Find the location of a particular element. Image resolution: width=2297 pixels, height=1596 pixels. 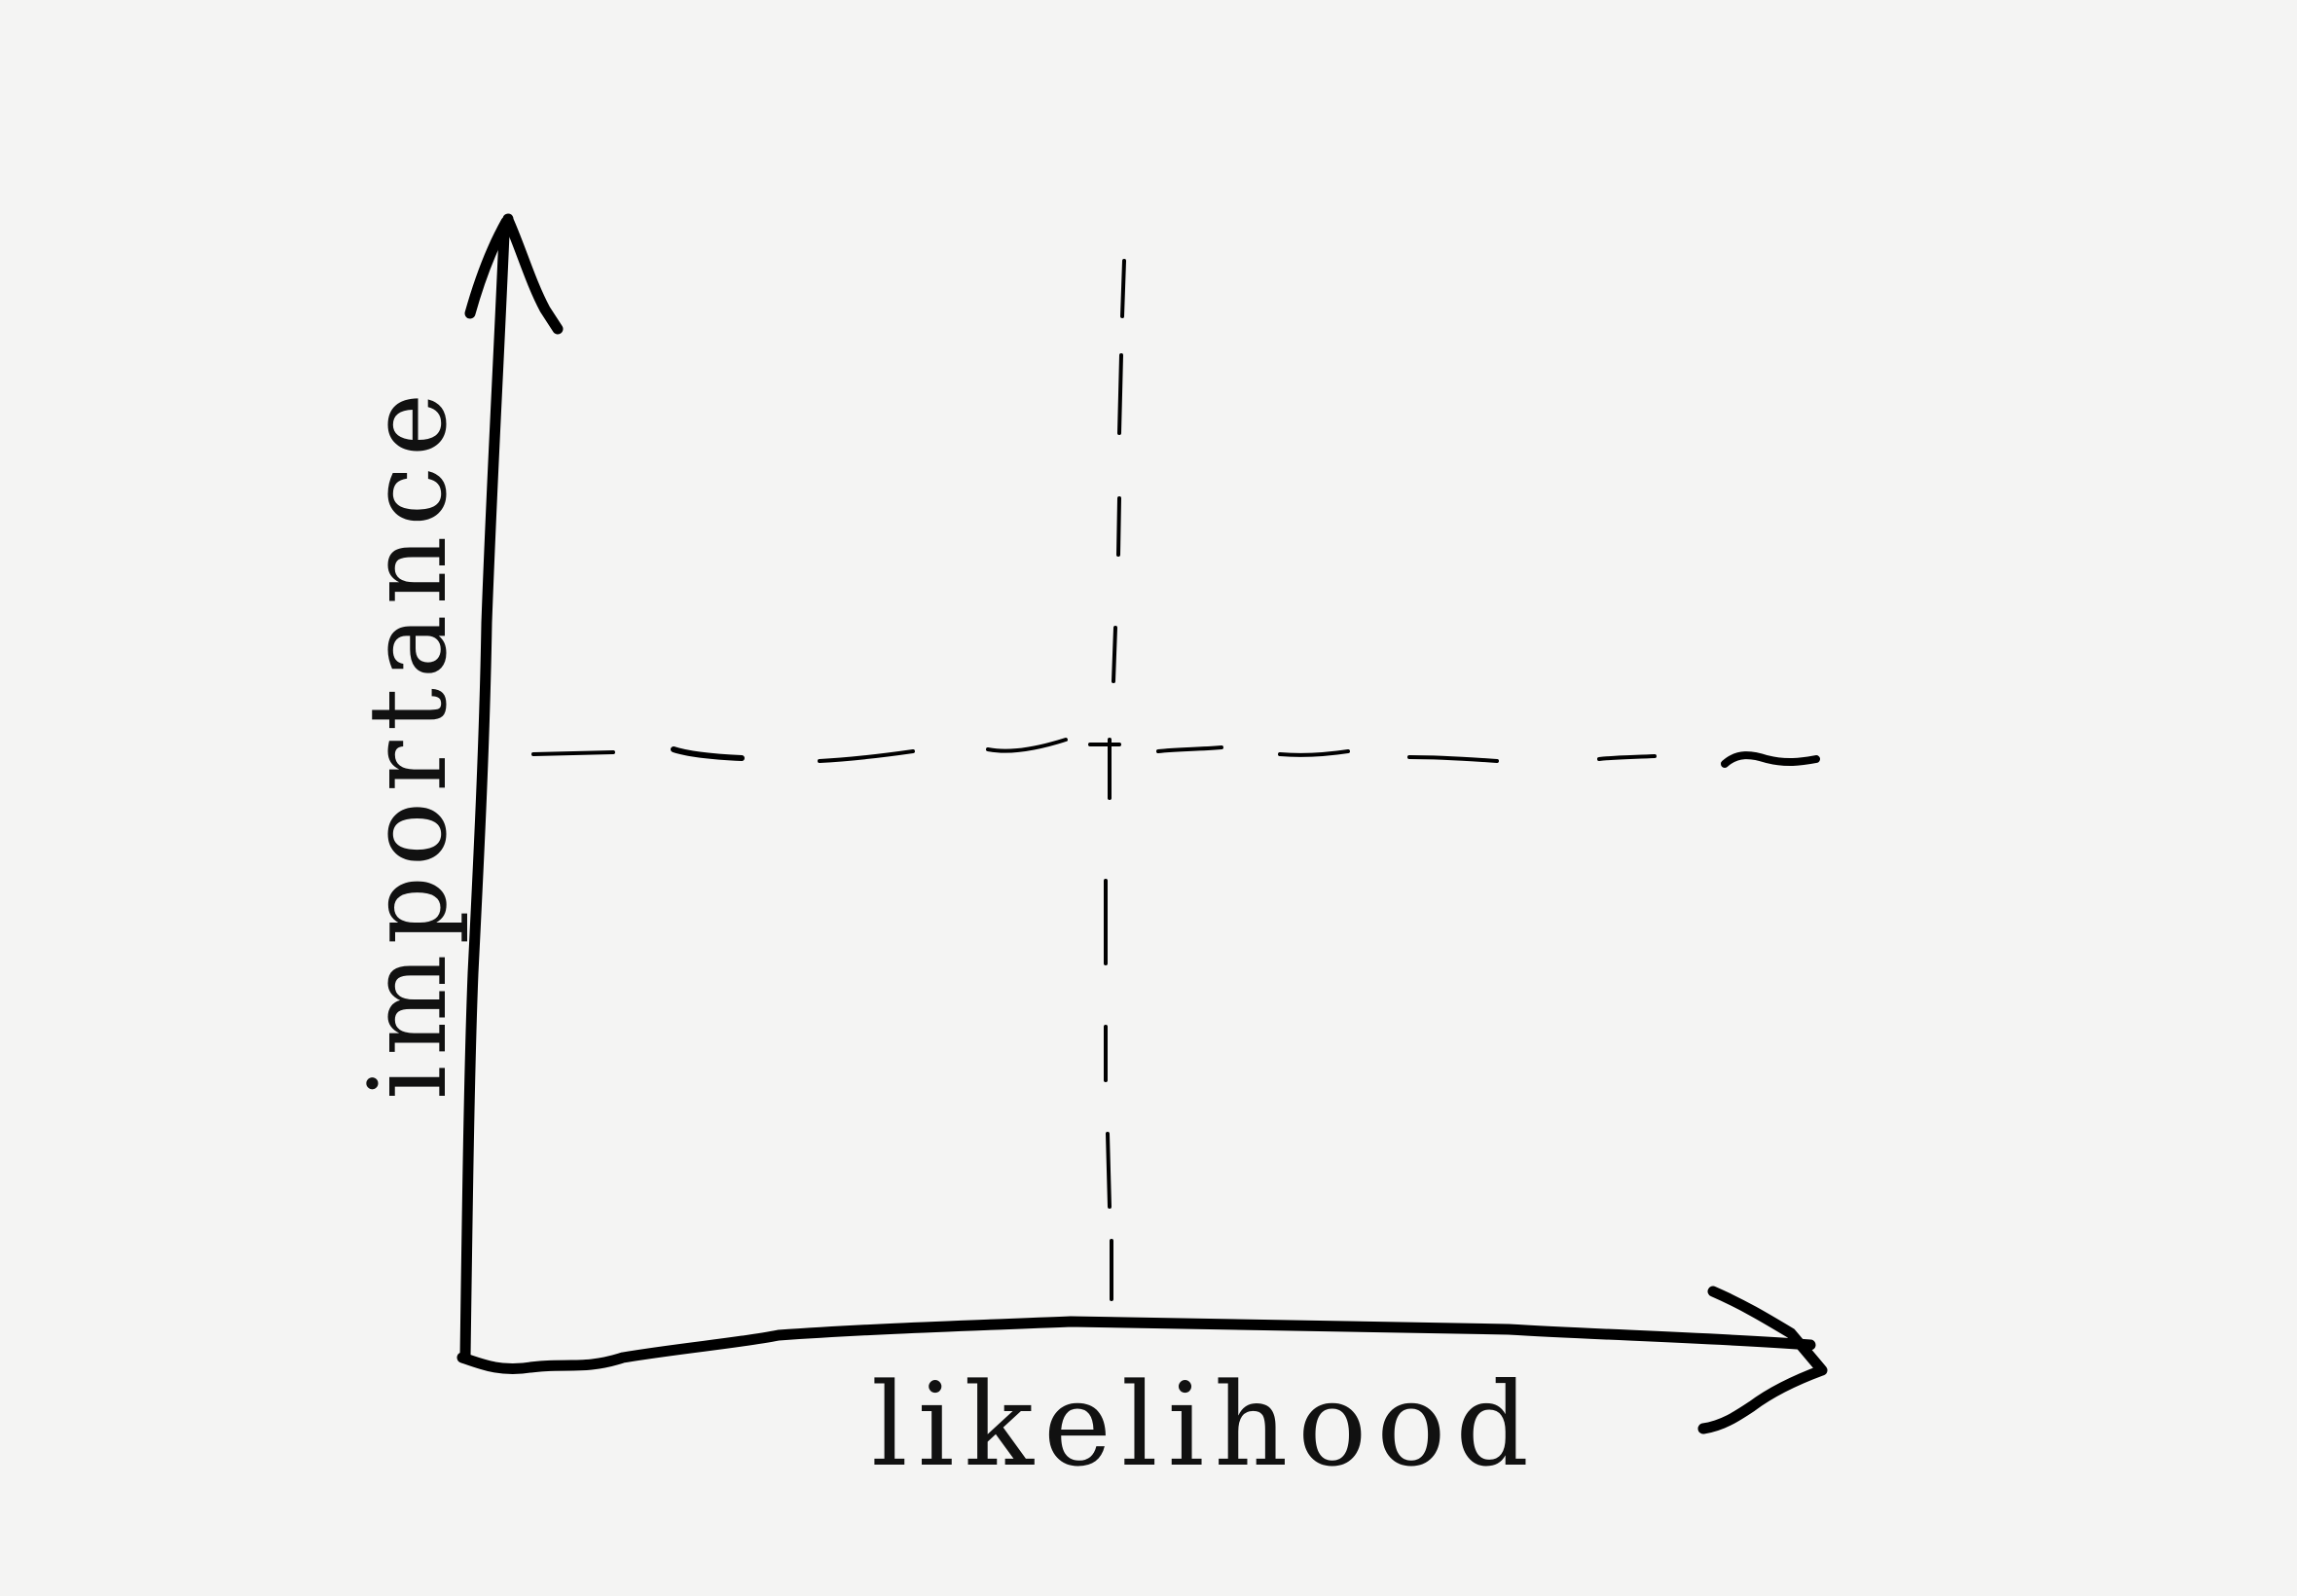

horizontal-dashed-divider is located at coordinates (1175, 753).